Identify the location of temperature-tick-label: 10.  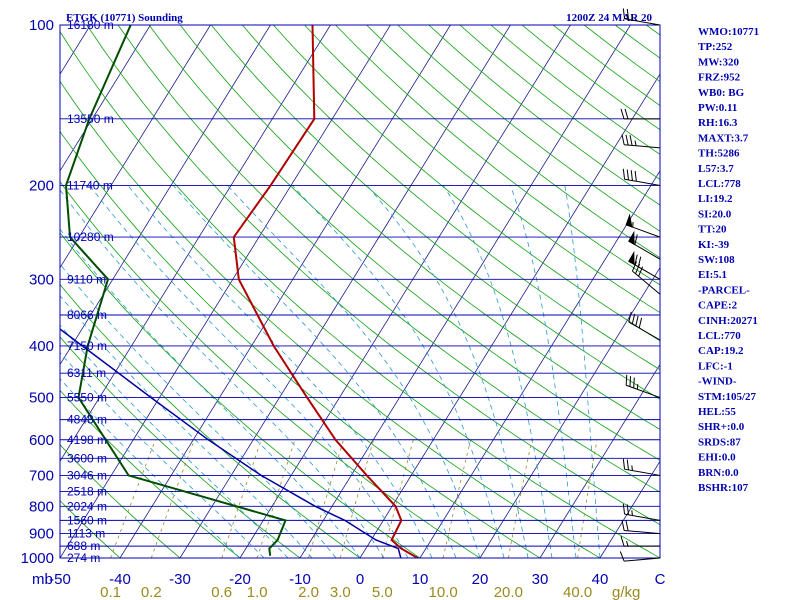
(420, 579).